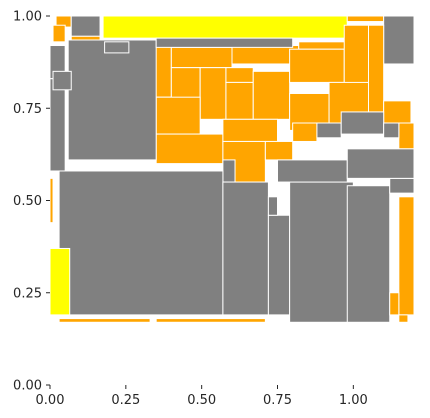 Image resolution: width=430 pixels, height=418 pixels. I want to click on x-axis-ticks: 0.00 0.25 0.50 0.75 1.00, so click(202, 396).